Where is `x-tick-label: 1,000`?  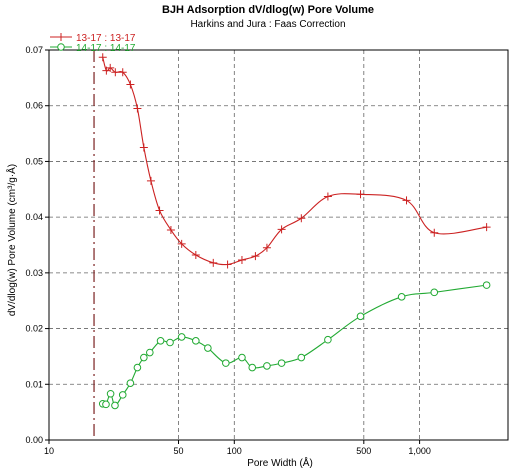
x-tick-label: 1,000 is located at coordinates (419, 451).